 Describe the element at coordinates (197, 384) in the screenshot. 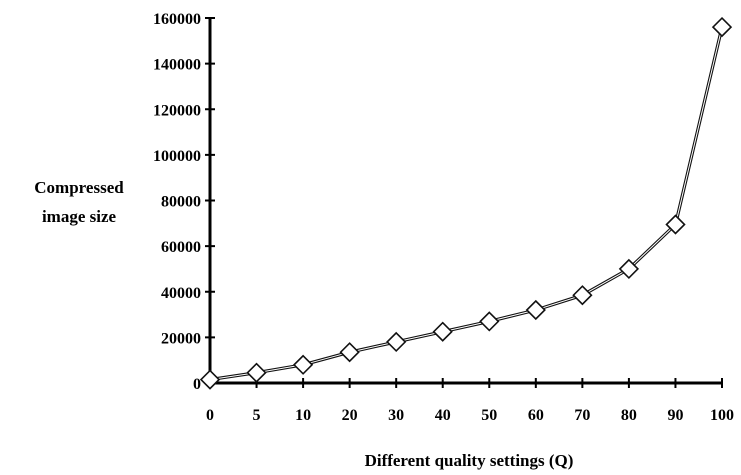

I see `y-tick-label: 0` at that location.